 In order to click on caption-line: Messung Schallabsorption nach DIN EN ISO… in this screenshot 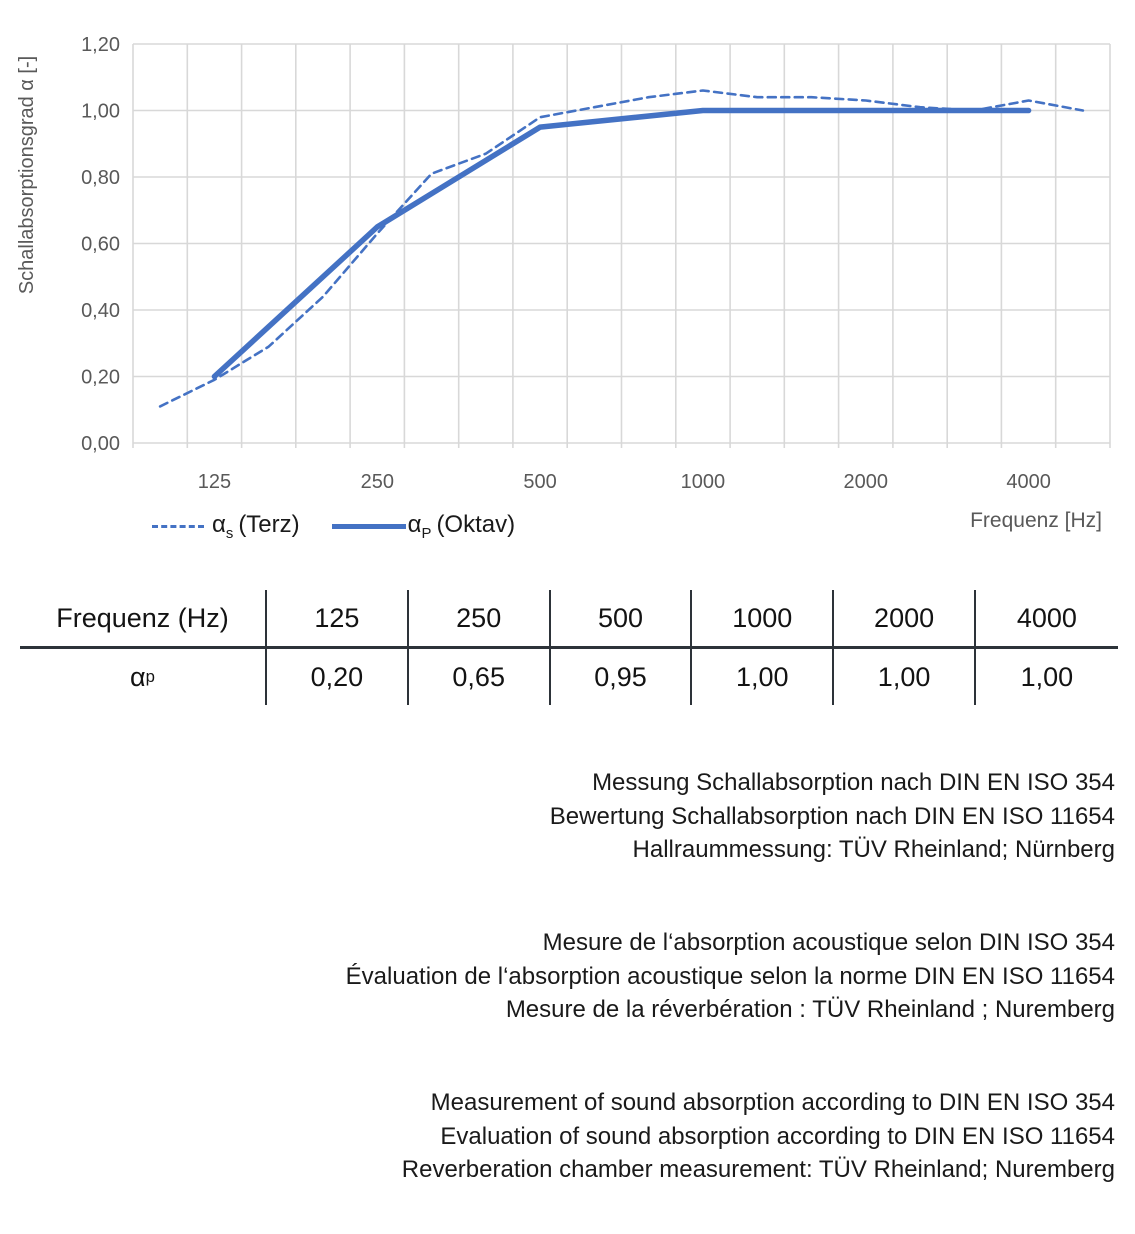, I will do `click(853, 782)`.